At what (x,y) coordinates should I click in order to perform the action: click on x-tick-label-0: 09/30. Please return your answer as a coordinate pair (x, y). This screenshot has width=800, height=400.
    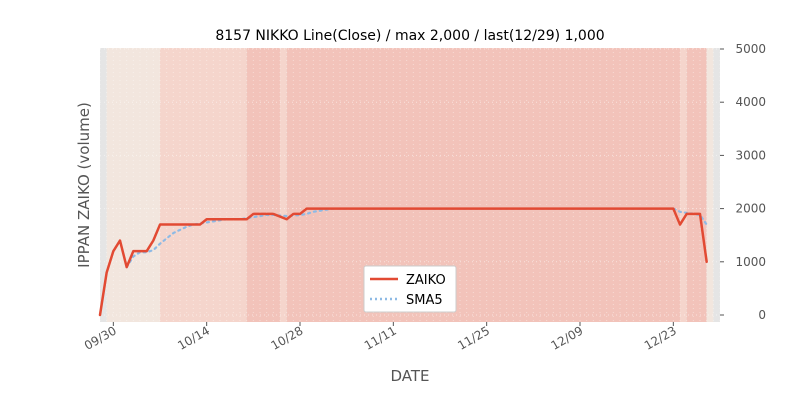
    Looking at the image, I should click on (100, 337).